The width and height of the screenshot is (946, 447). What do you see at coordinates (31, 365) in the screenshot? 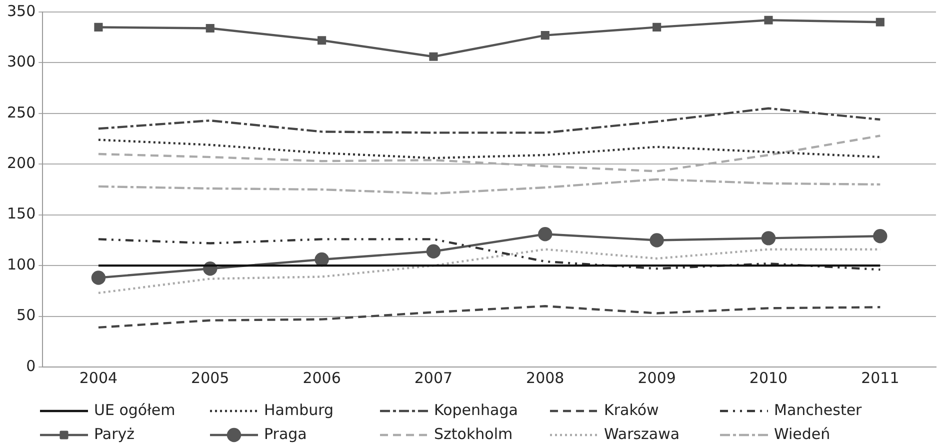
I see `y-tick-label: 0` at bounding box center [31, 365].